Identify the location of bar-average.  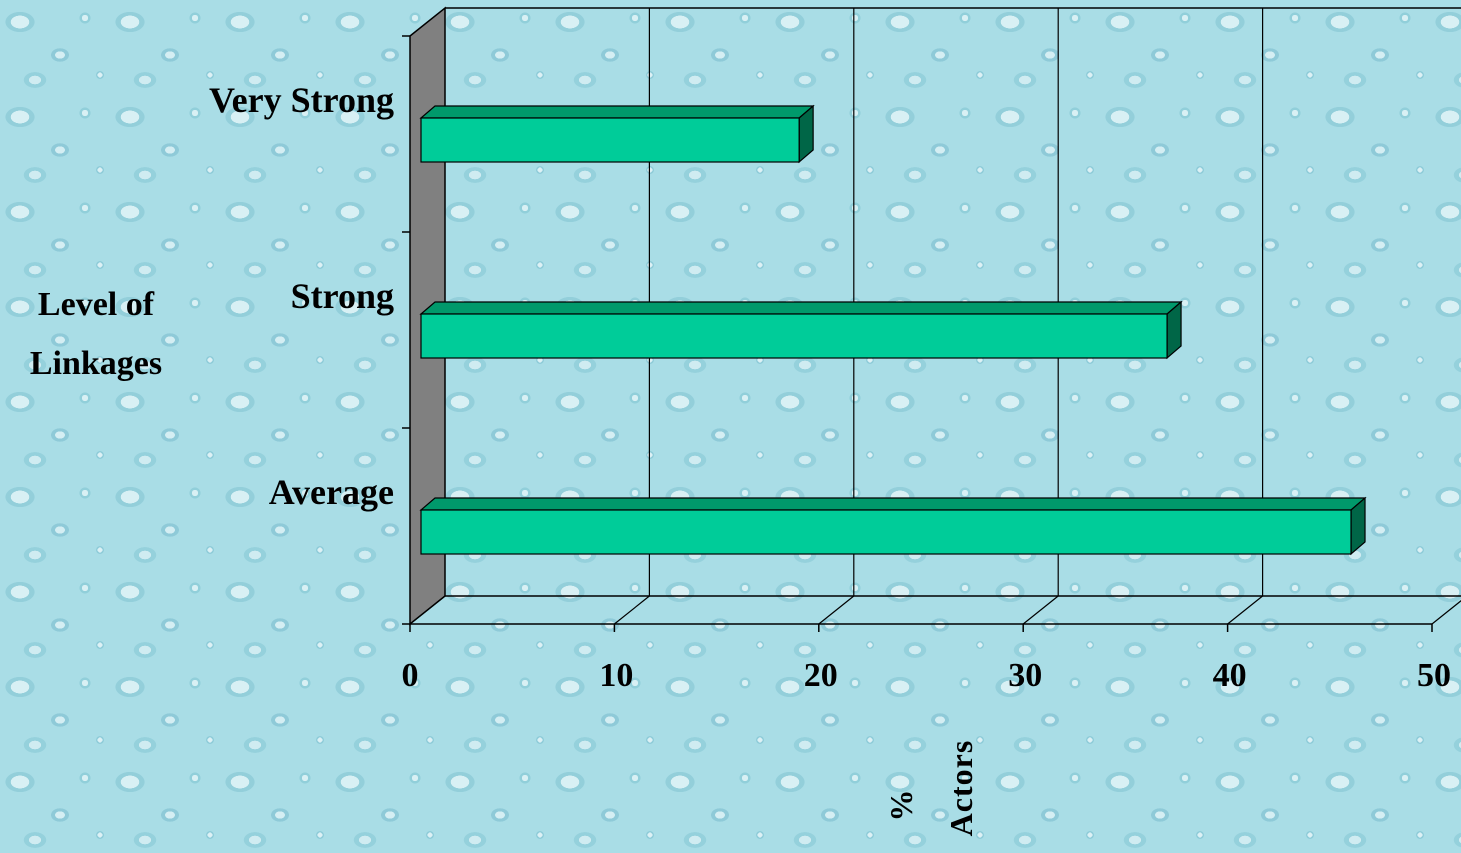
(893, 526).